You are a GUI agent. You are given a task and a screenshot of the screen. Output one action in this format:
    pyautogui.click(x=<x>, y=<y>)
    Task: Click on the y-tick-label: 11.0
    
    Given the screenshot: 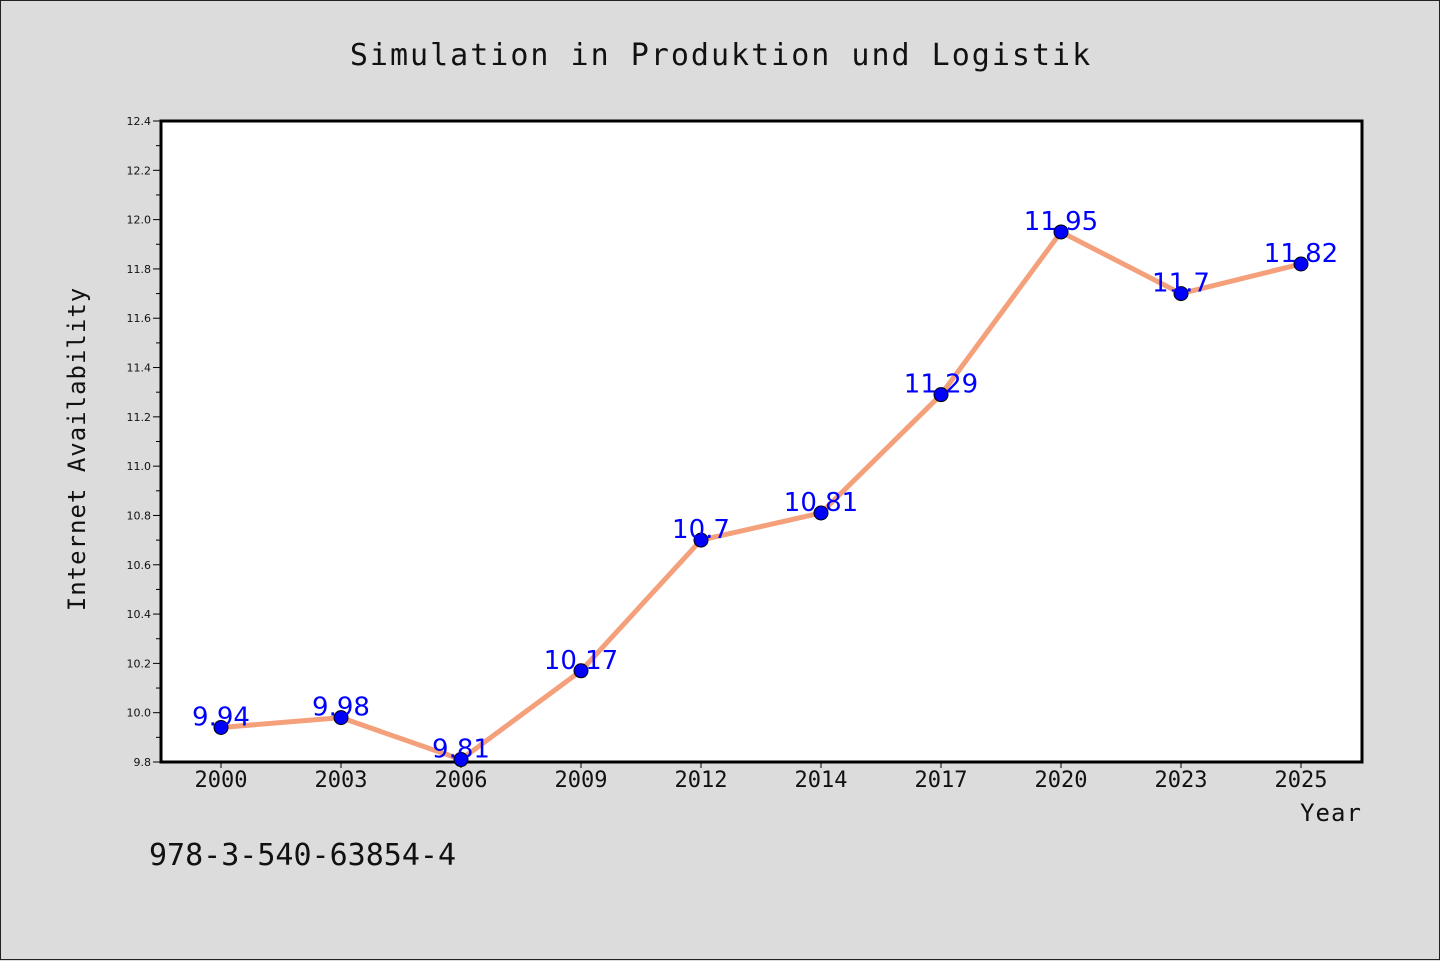 What is the action you would take?
    pyautogui.click(x=139, y=466)
    